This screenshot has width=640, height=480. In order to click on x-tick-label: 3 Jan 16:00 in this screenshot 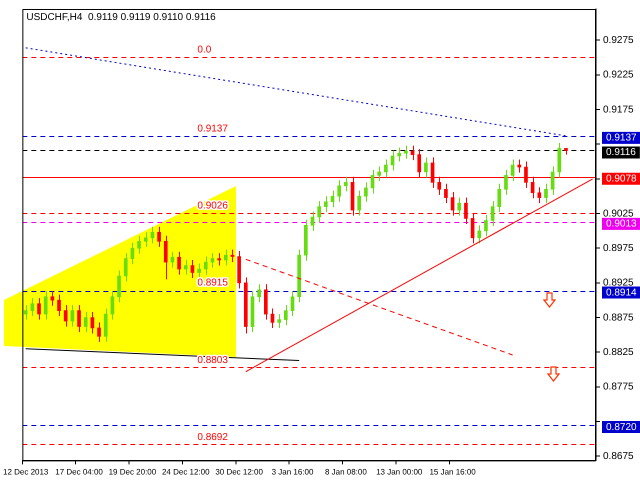, I will do `click(293, 471)`.